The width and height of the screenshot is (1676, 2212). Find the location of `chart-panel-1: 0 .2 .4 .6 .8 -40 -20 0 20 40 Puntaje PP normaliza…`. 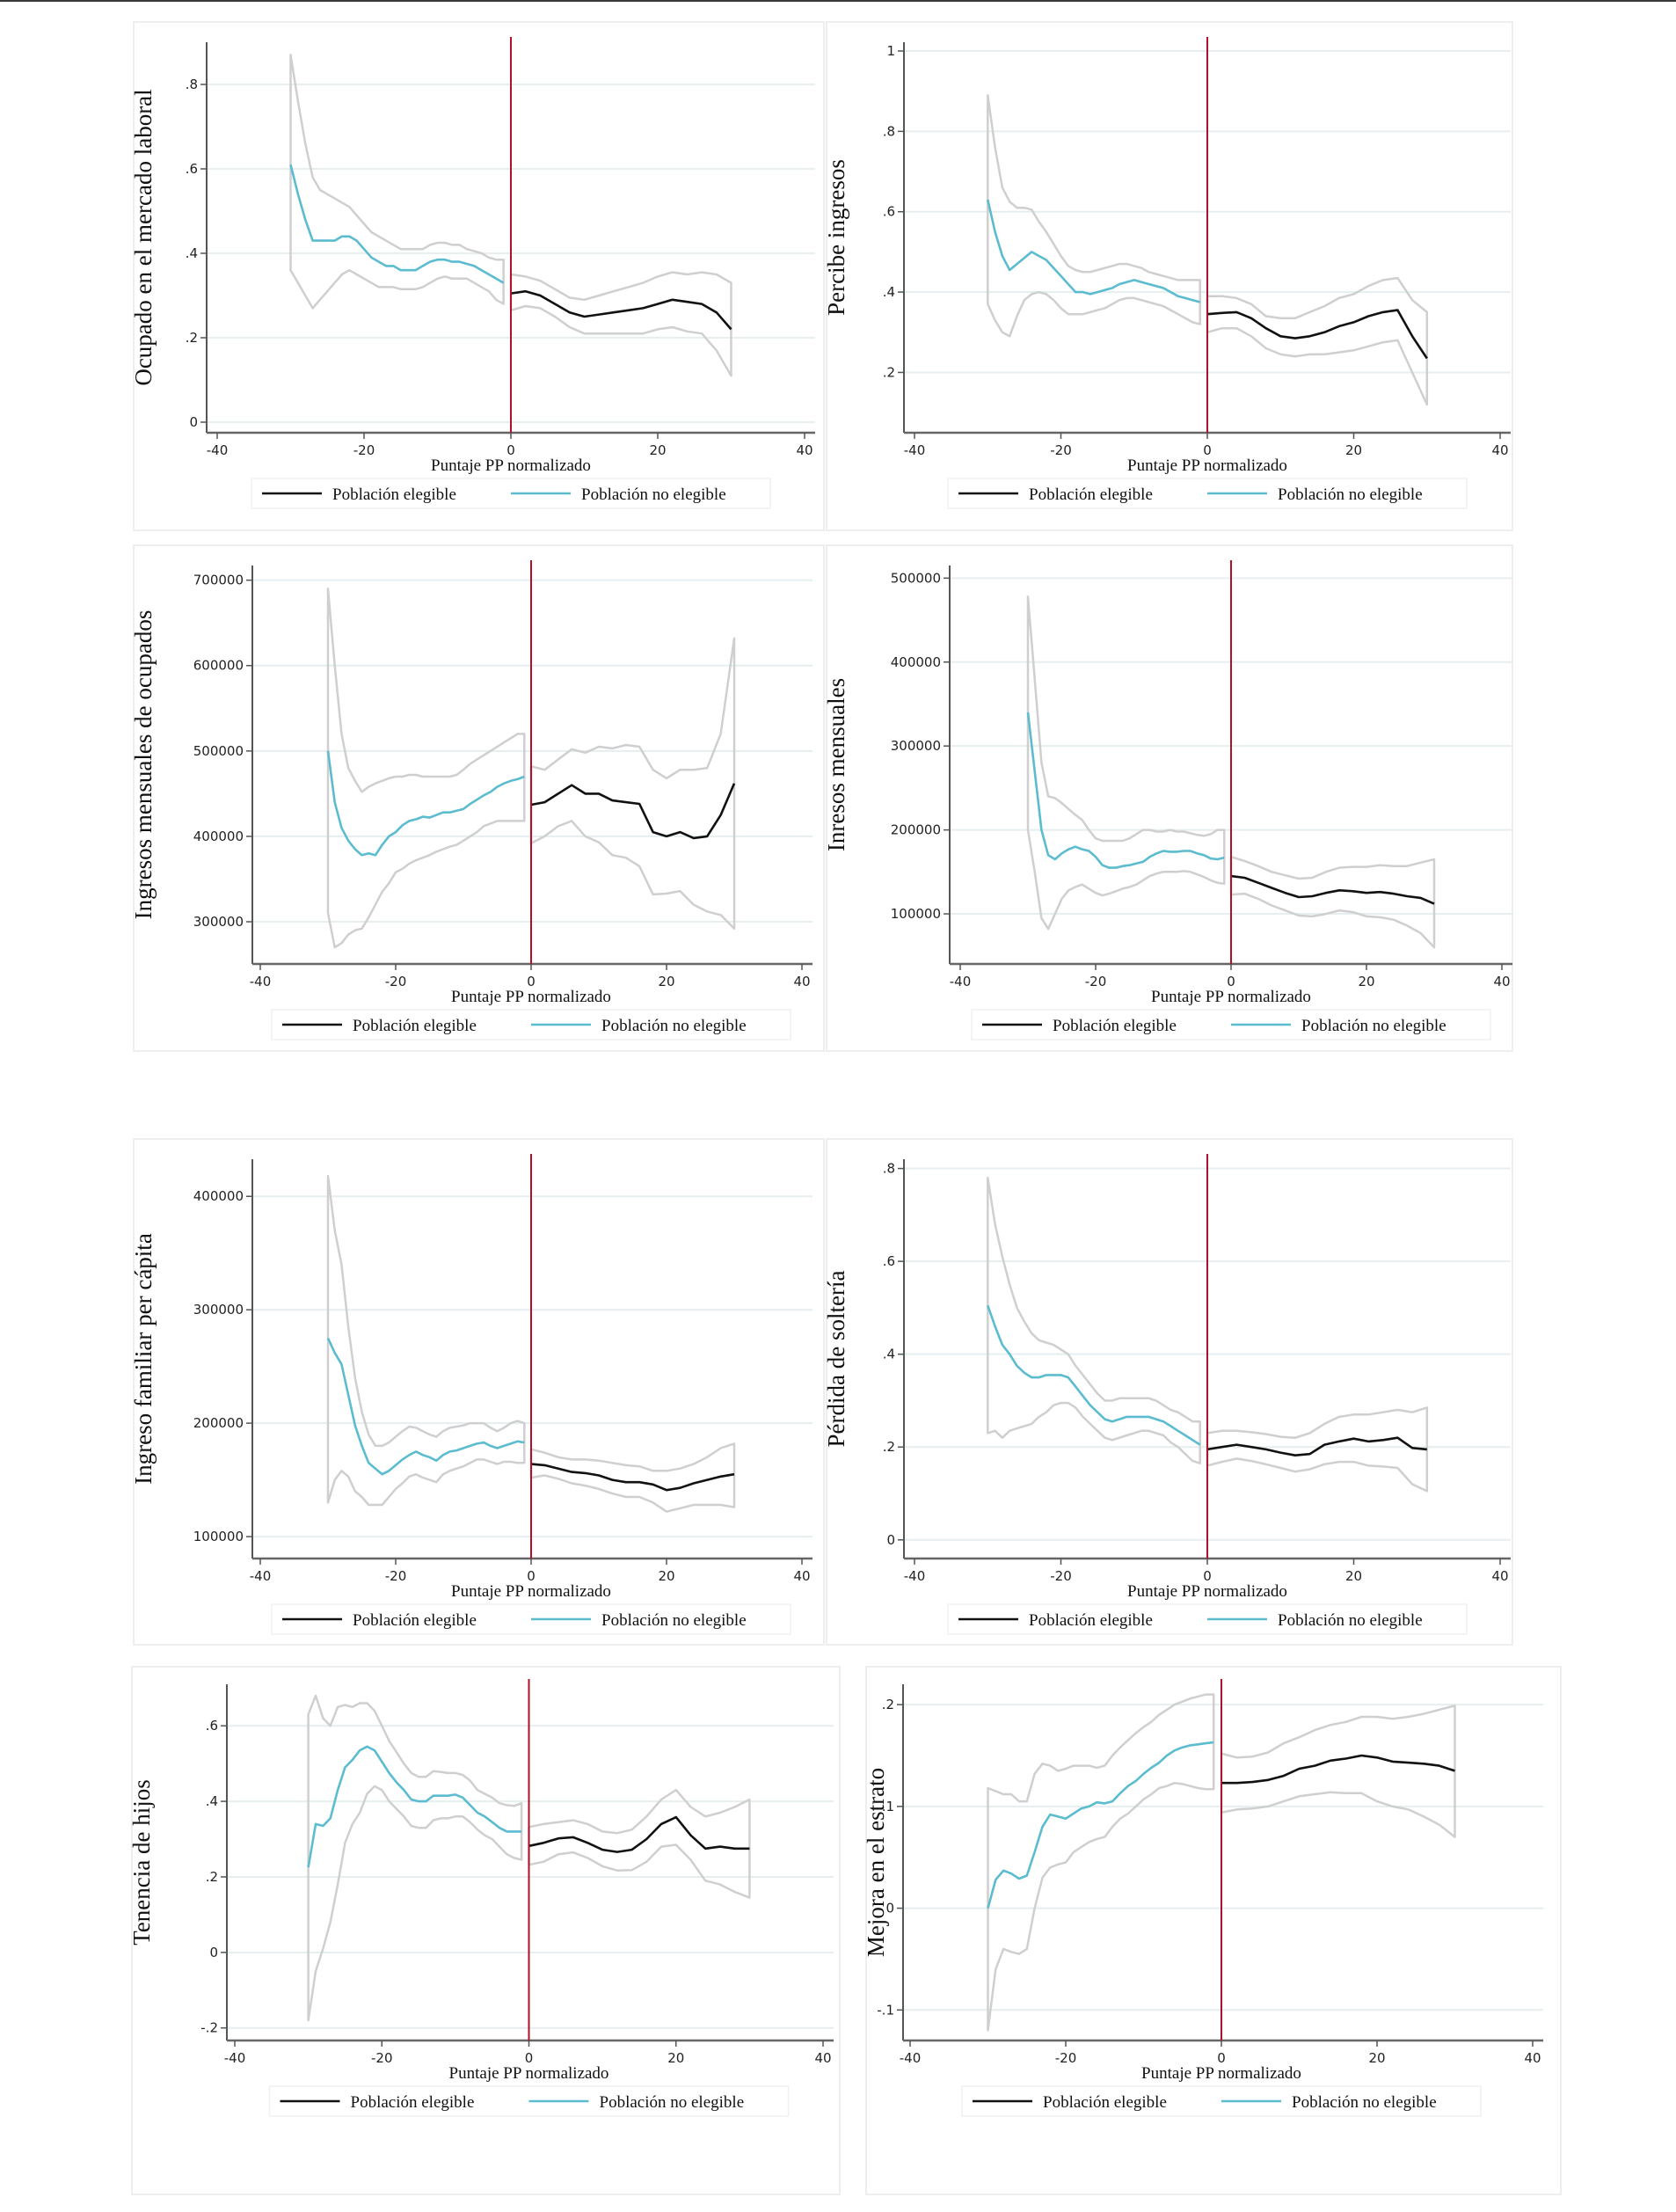

chart-panel-1: 0 .2 .4 .6 .8 -40 -20 0 20 40 Puntaje PP normaliza… is located at coordinates (478, 276).